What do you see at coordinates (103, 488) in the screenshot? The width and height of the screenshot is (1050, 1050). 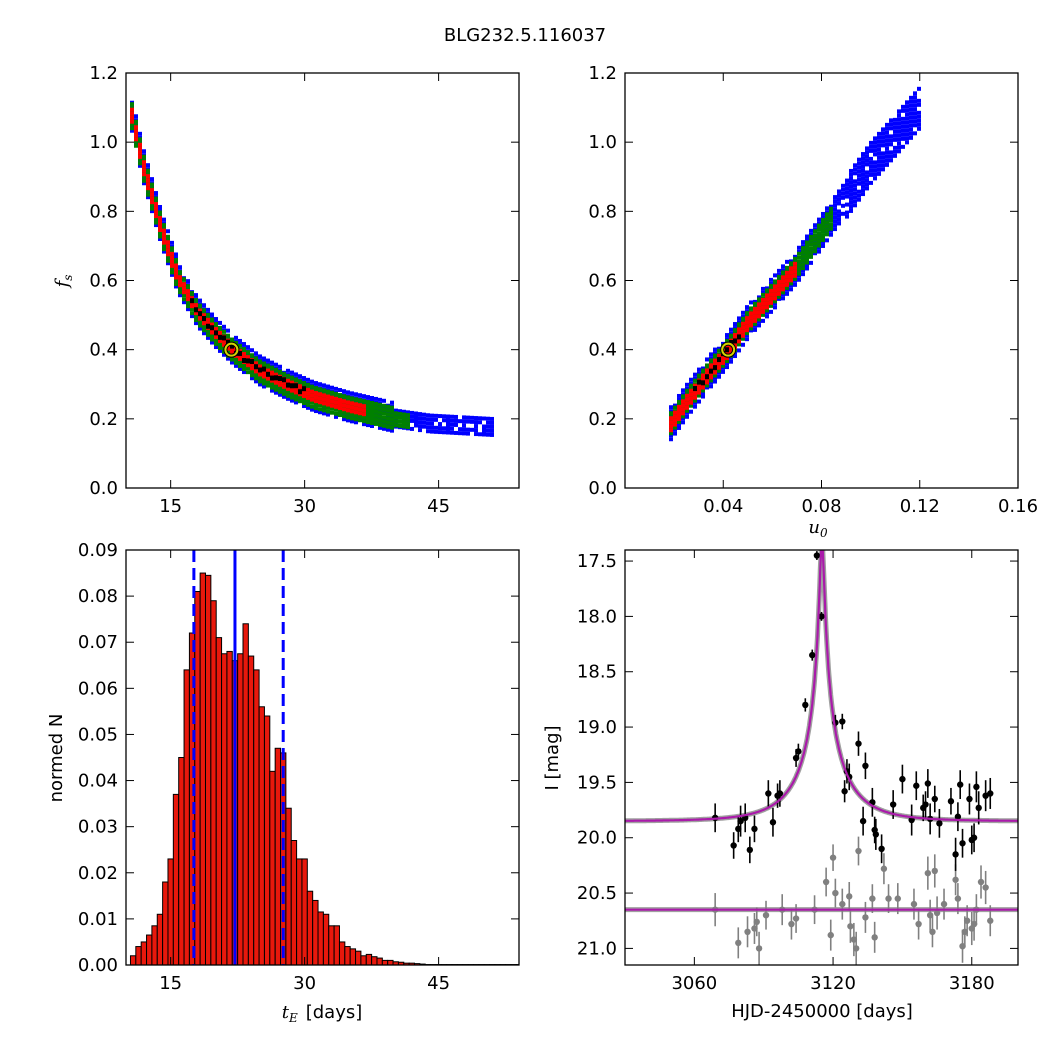 I see `fs-te-ytick-label: 0.0` at bounding box center [103, 488].